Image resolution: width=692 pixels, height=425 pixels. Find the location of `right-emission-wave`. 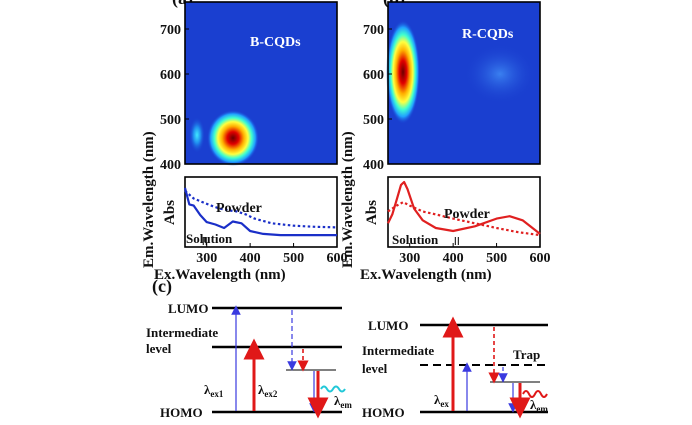

right-emission-wave is located at coordinates (535, 394).